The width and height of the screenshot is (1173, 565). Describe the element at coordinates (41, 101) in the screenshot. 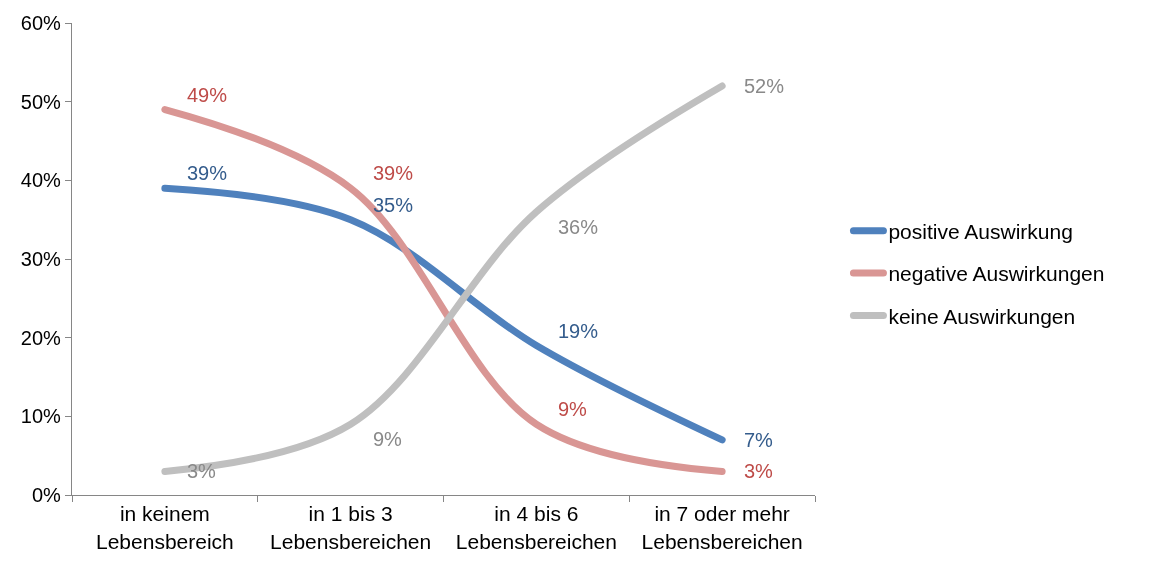

I see `y-tick-label: 50%` at that location.